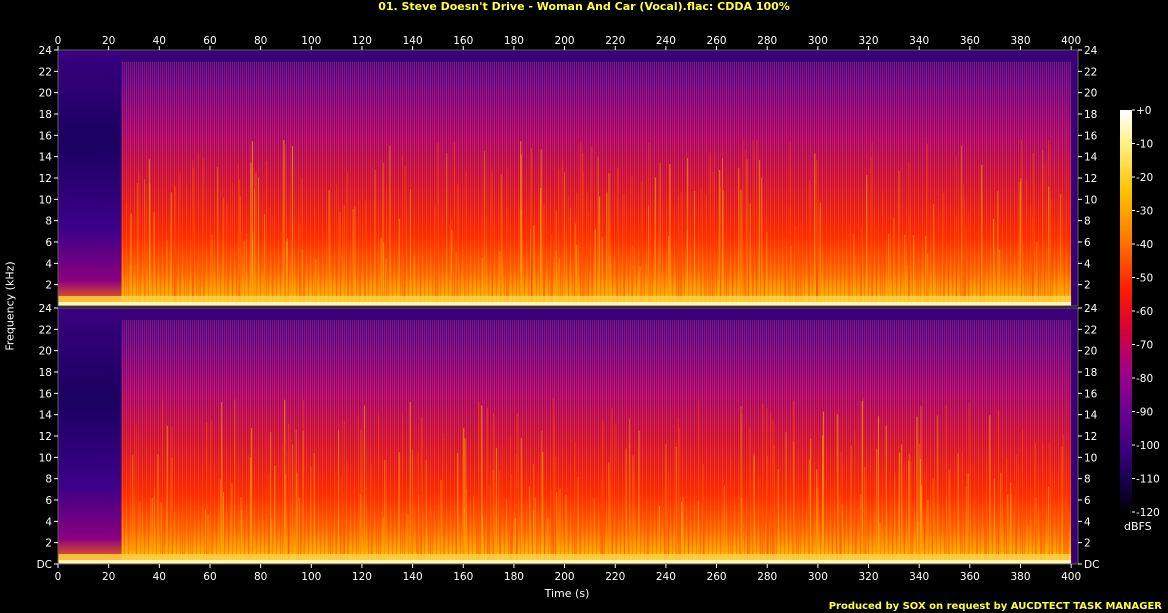 This screenshot has width=1168, height=613. I want to click on y-tick-label-left: 10, so click(45, 200).